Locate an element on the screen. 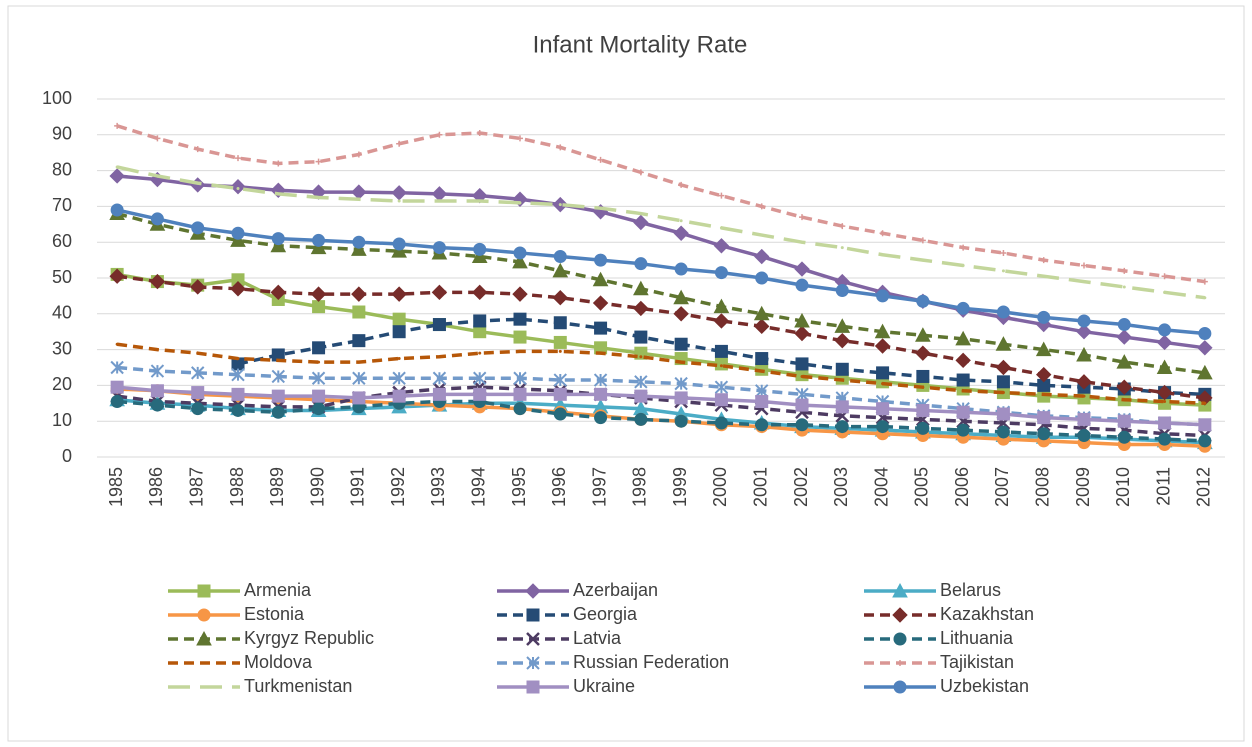 Image resolution: width=1252 pixels, height=747 pixels. y-tick-label: 80 is located at coordinates (62, 169).